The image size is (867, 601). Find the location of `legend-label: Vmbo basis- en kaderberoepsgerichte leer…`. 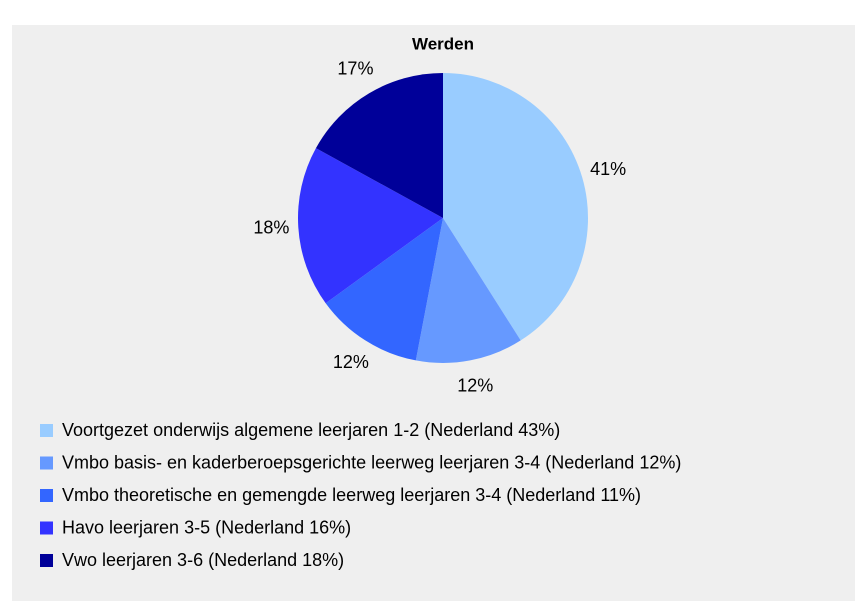

legend-label: Vmbo basis- en kaderberoepsgerichte leer… is located at coordinates (371, 462).